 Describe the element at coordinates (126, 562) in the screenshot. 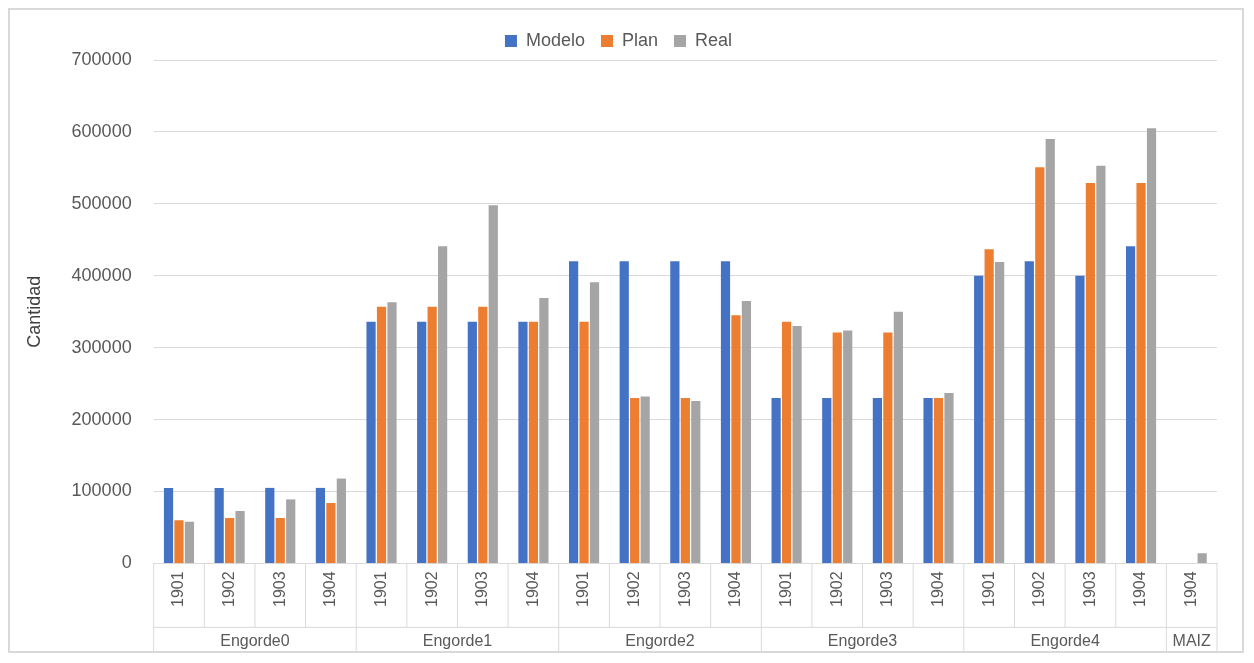

I see `y-tick-label: 0` at that location.